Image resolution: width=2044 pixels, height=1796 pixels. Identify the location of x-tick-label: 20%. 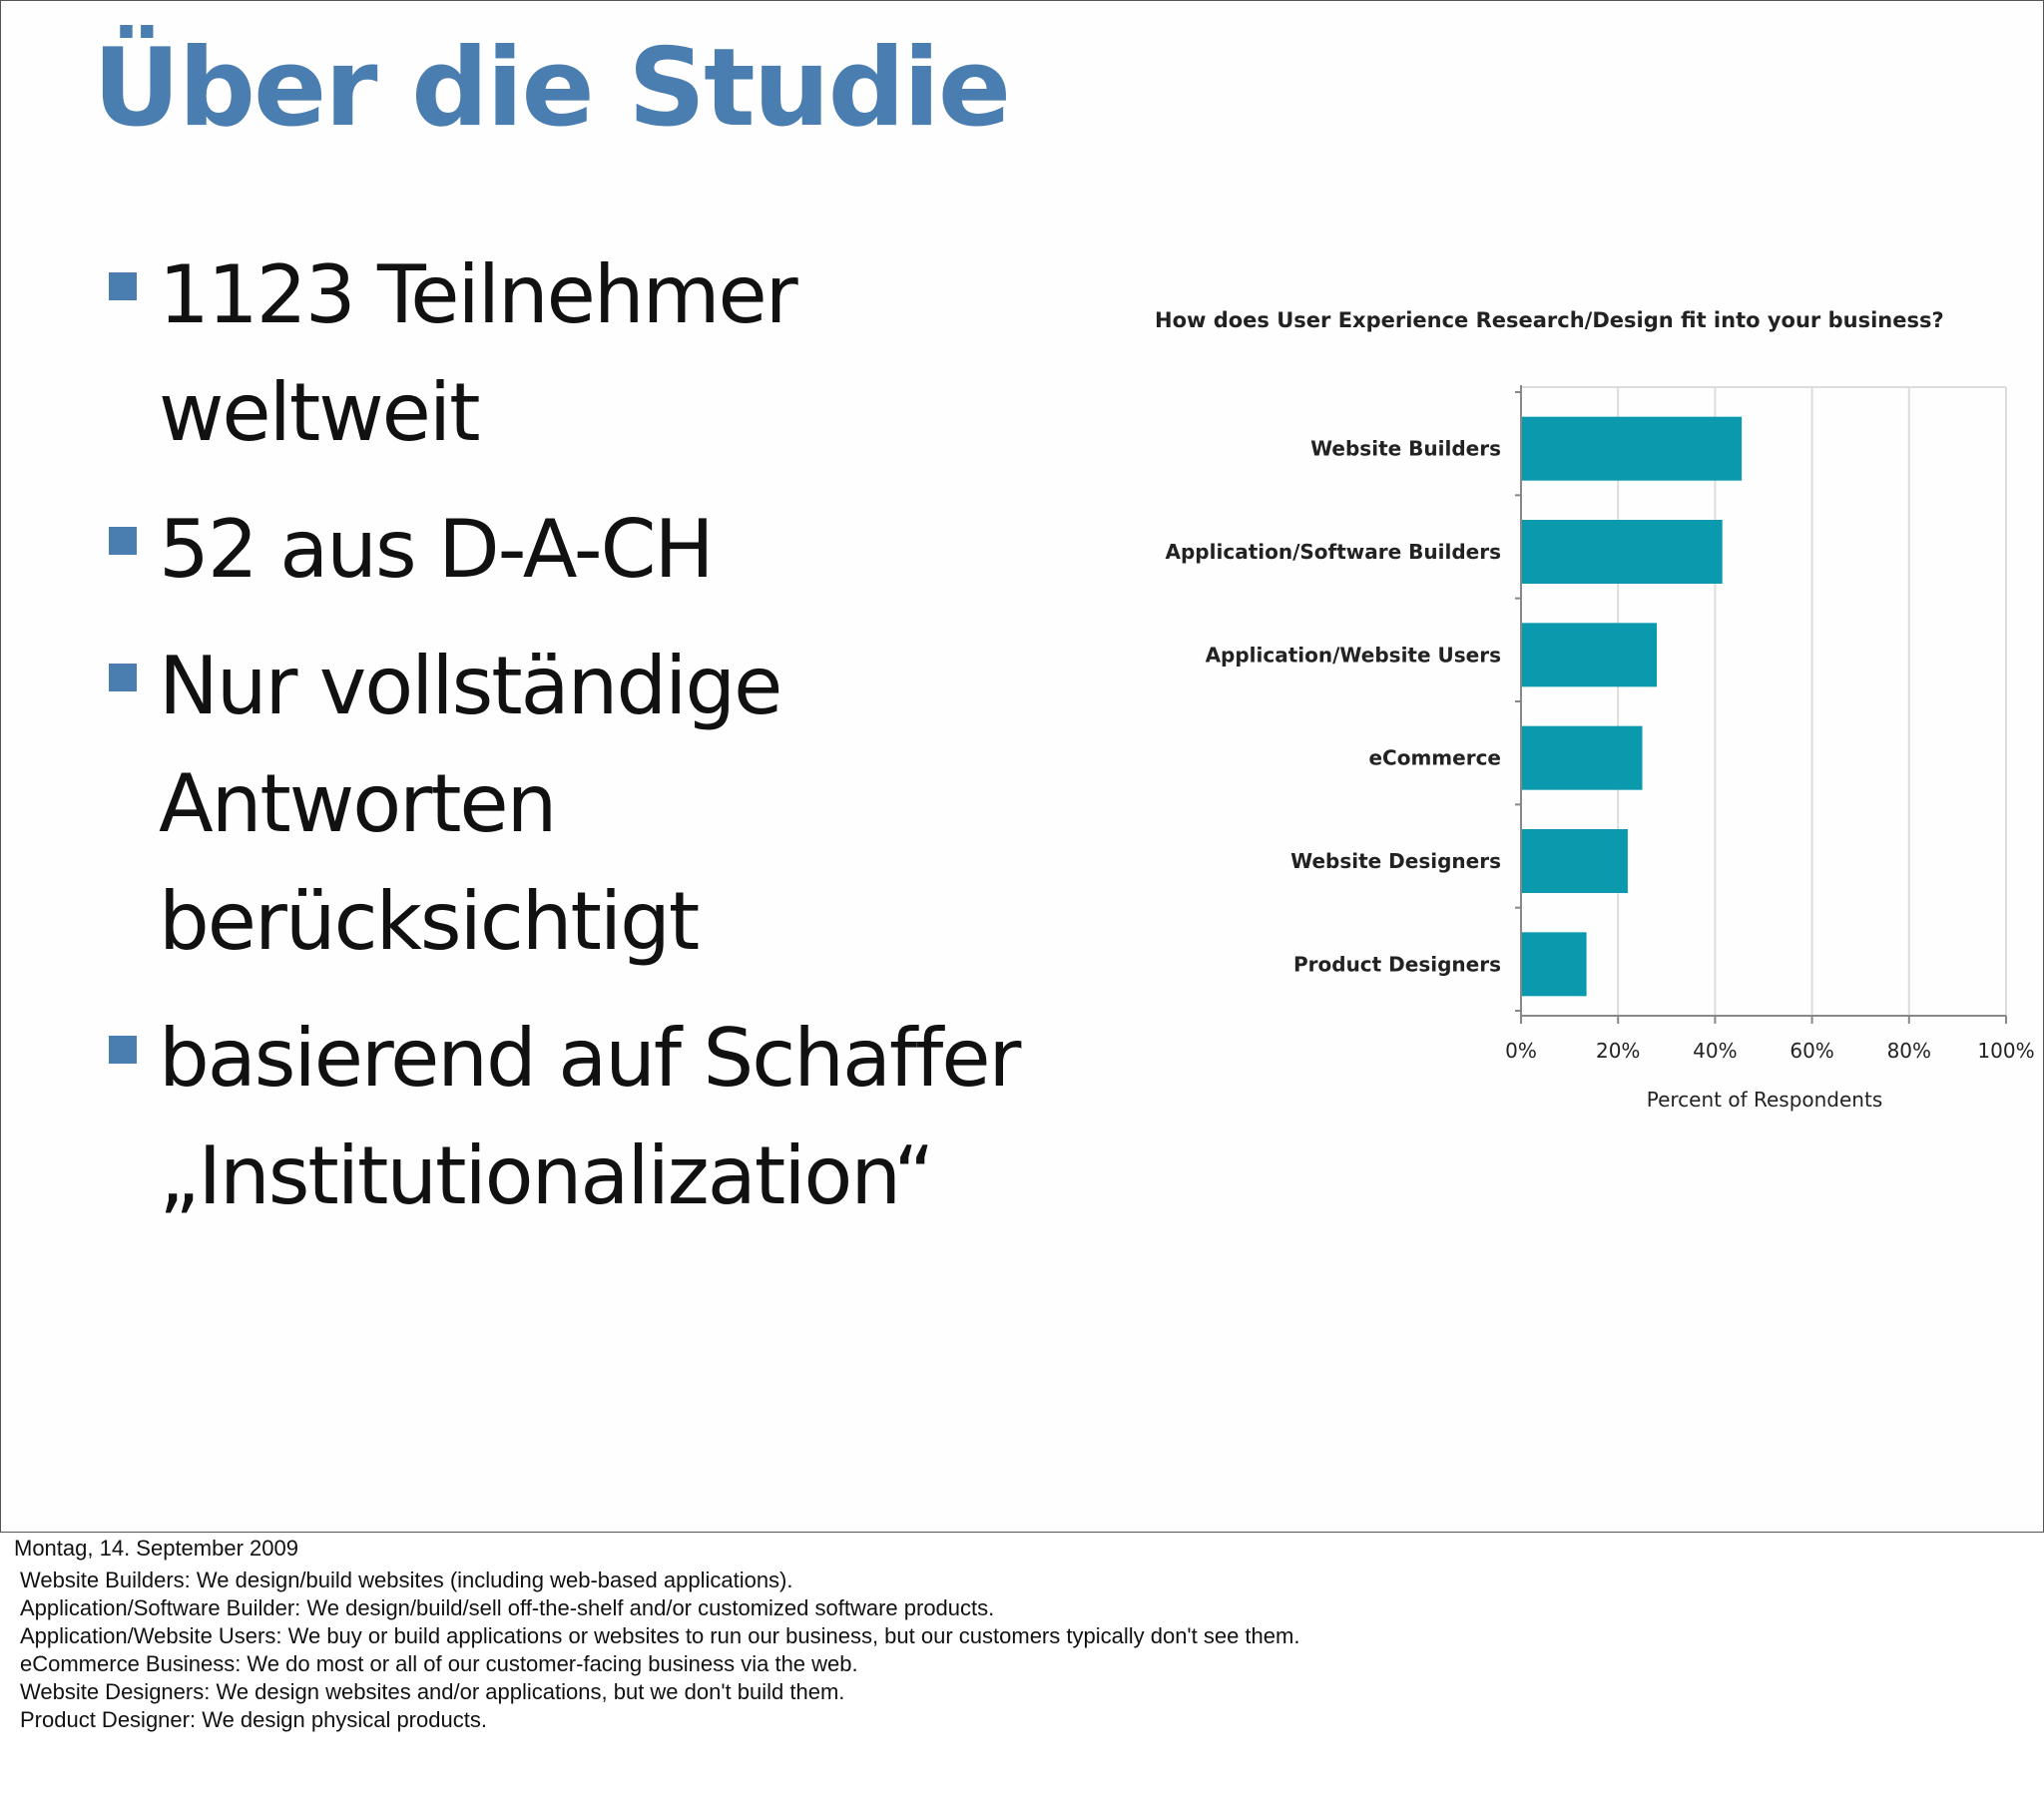
(1618, 1051).